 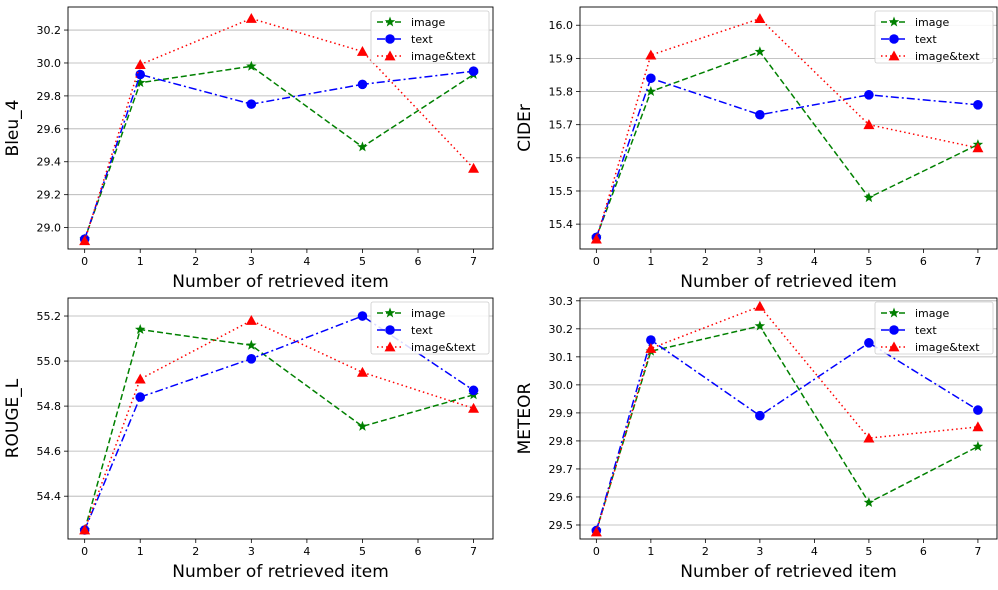 What do you see at coordinates (49, 496) in the screenshot?
I see `y-tick-label: 54.4` at bounding box center [49, 496].